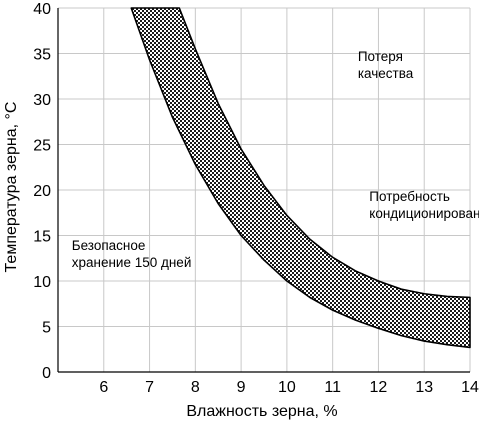 Image resolution: width=479 pixels, height=421 pixels. I want to click on x-tick-label-7: 7, so click(149, 387).